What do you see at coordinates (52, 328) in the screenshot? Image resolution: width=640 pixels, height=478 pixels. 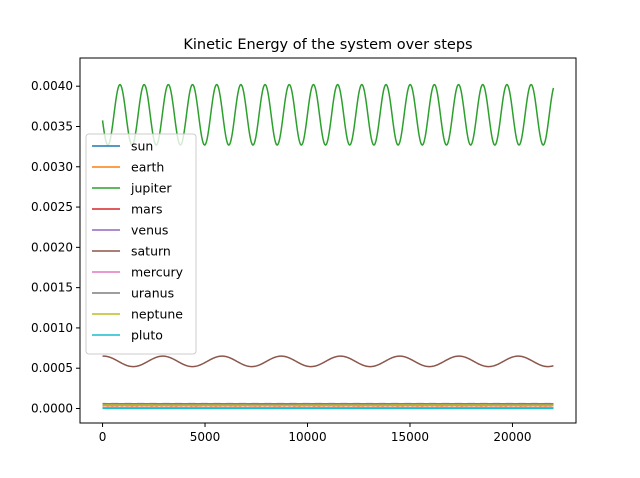 I see `y-tick-label: 0.0010` at bounding box center [52, 328].